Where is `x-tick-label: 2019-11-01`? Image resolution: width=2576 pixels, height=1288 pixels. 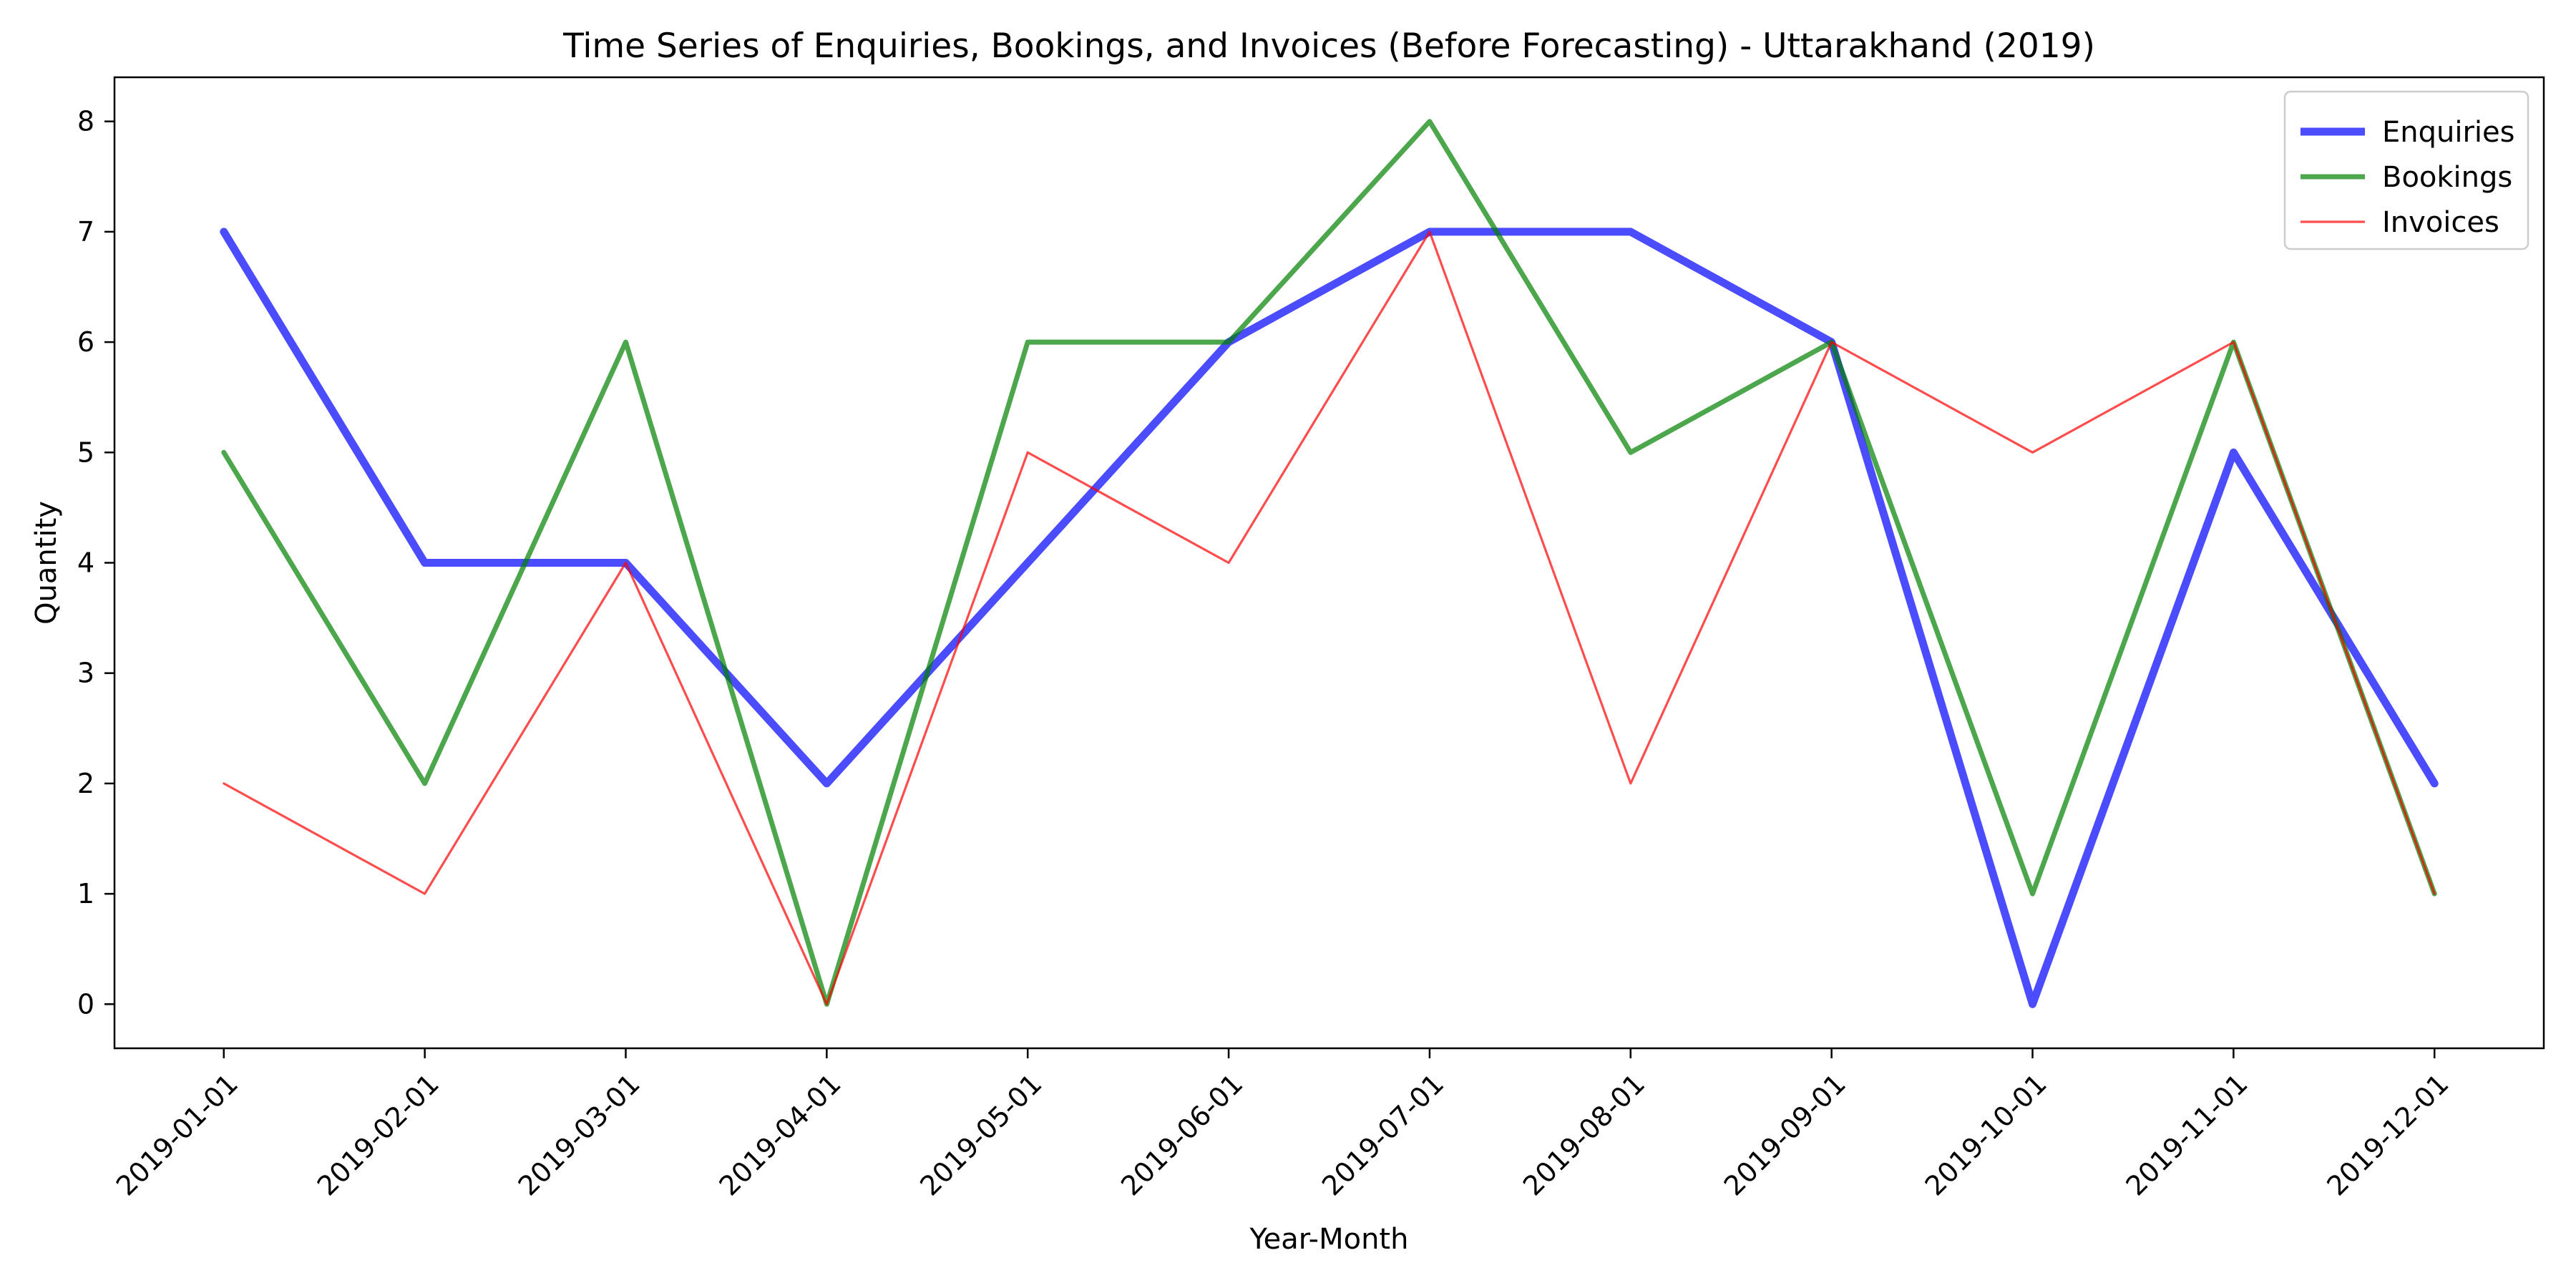 x-tick-label: 2019-11-01 is located at coordinates (2186, 1134).